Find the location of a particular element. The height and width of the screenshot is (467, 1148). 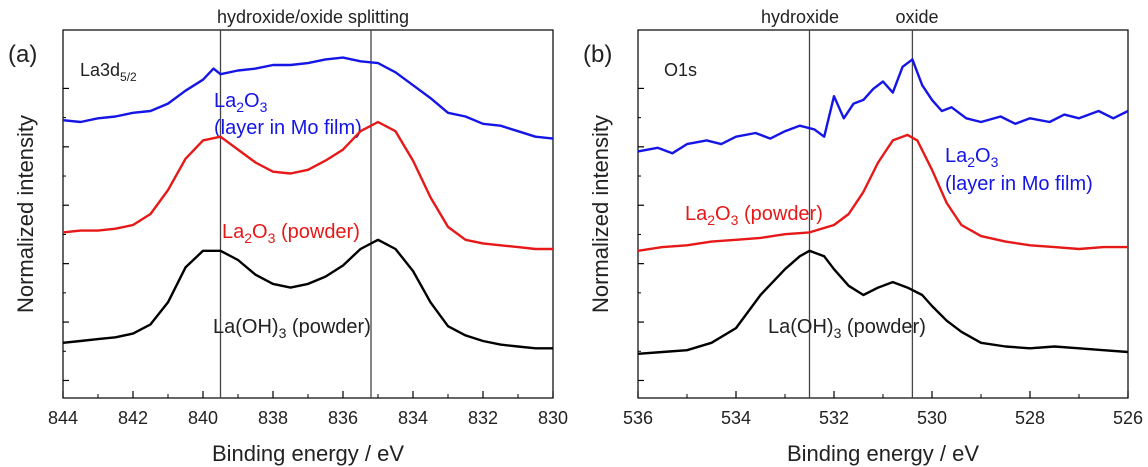

core-level-label-part: O1s is located at coordinates (680, 70).